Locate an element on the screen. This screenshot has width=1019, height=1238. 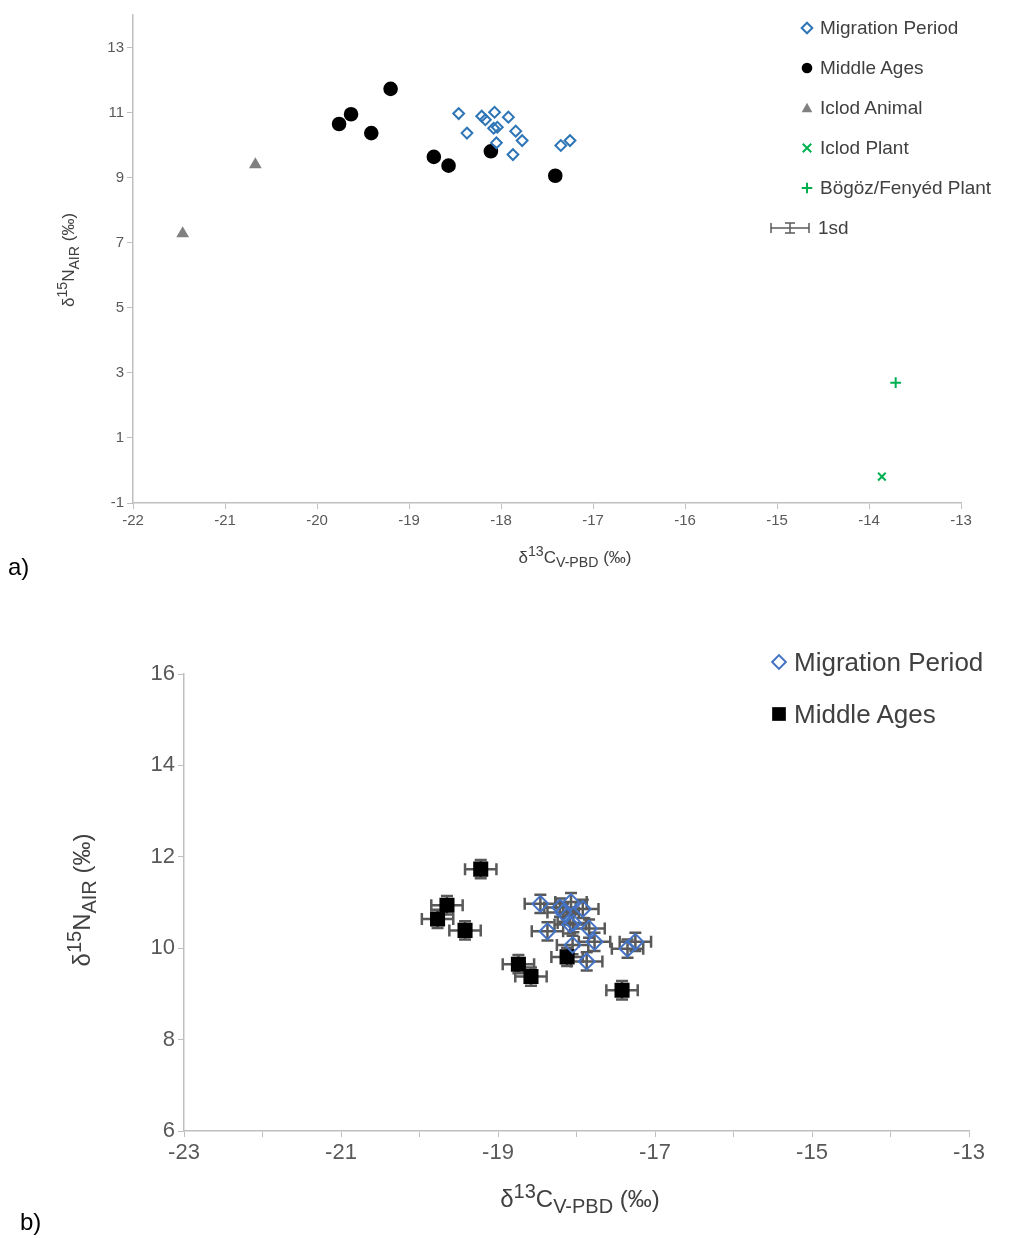
y-tick-label: 11 is located at coordinates (116, 111).